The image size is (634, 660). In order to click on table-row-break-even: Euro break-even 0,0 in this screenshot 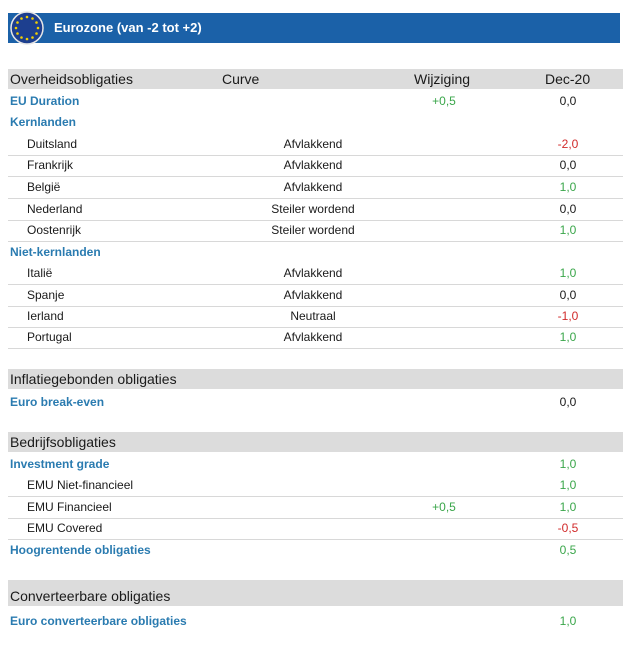, I will do `click(315, 402)`.